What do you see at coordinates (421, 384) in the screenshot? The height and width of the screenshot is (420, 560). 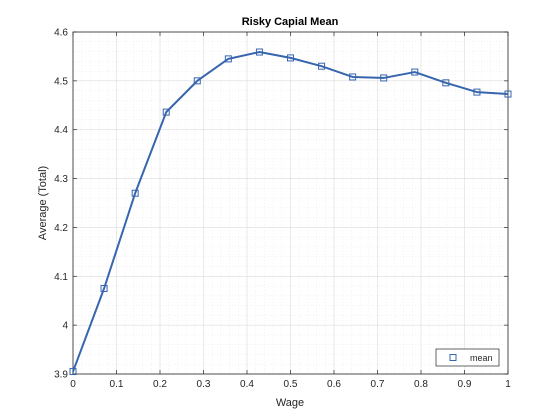 I see `x-tick-label: 0.8` at bounding box center [421, 384].